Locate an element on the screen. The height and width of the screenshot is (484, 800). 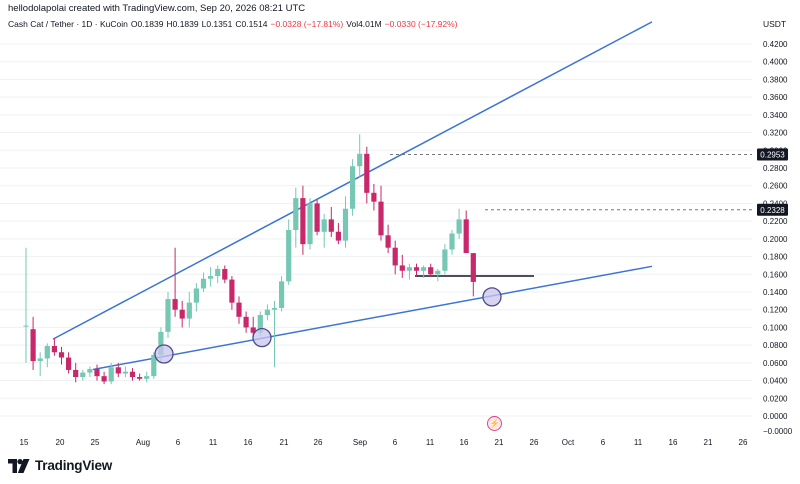
tradingview-brand: TradingView is located at coordinates (60, 465).